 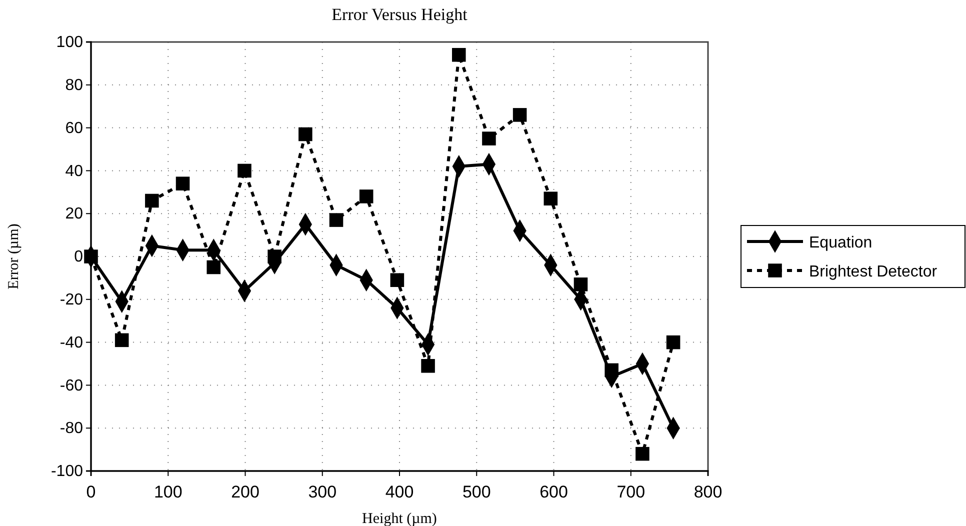 What do you see at coordinates (74, 171) in the screenshot?
I see `y-tick-label: 40` at bounding box center [74, 171].